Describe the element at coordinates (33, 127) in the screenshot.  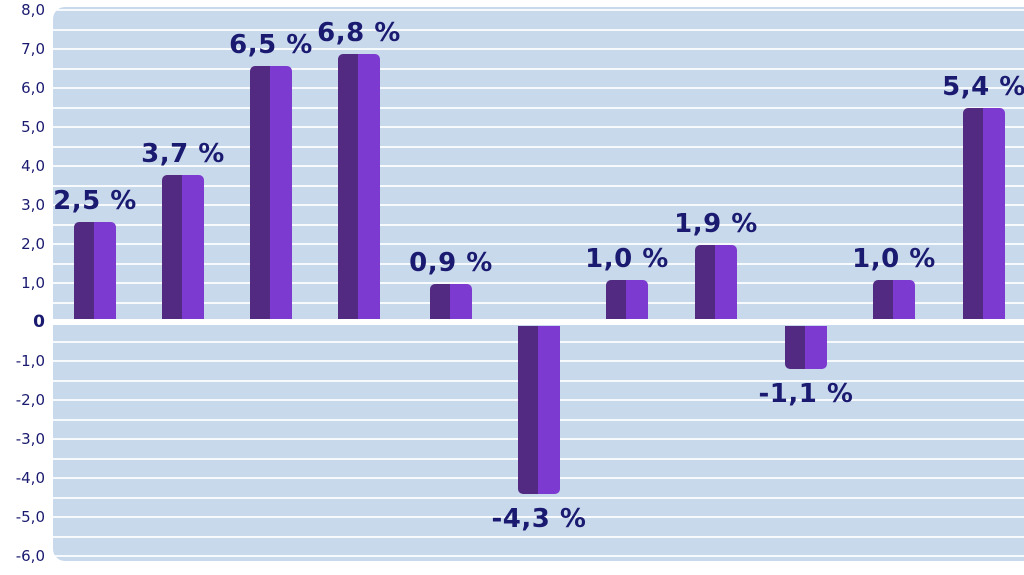
I see `y-axis-tick-label: 5,0` at that location.